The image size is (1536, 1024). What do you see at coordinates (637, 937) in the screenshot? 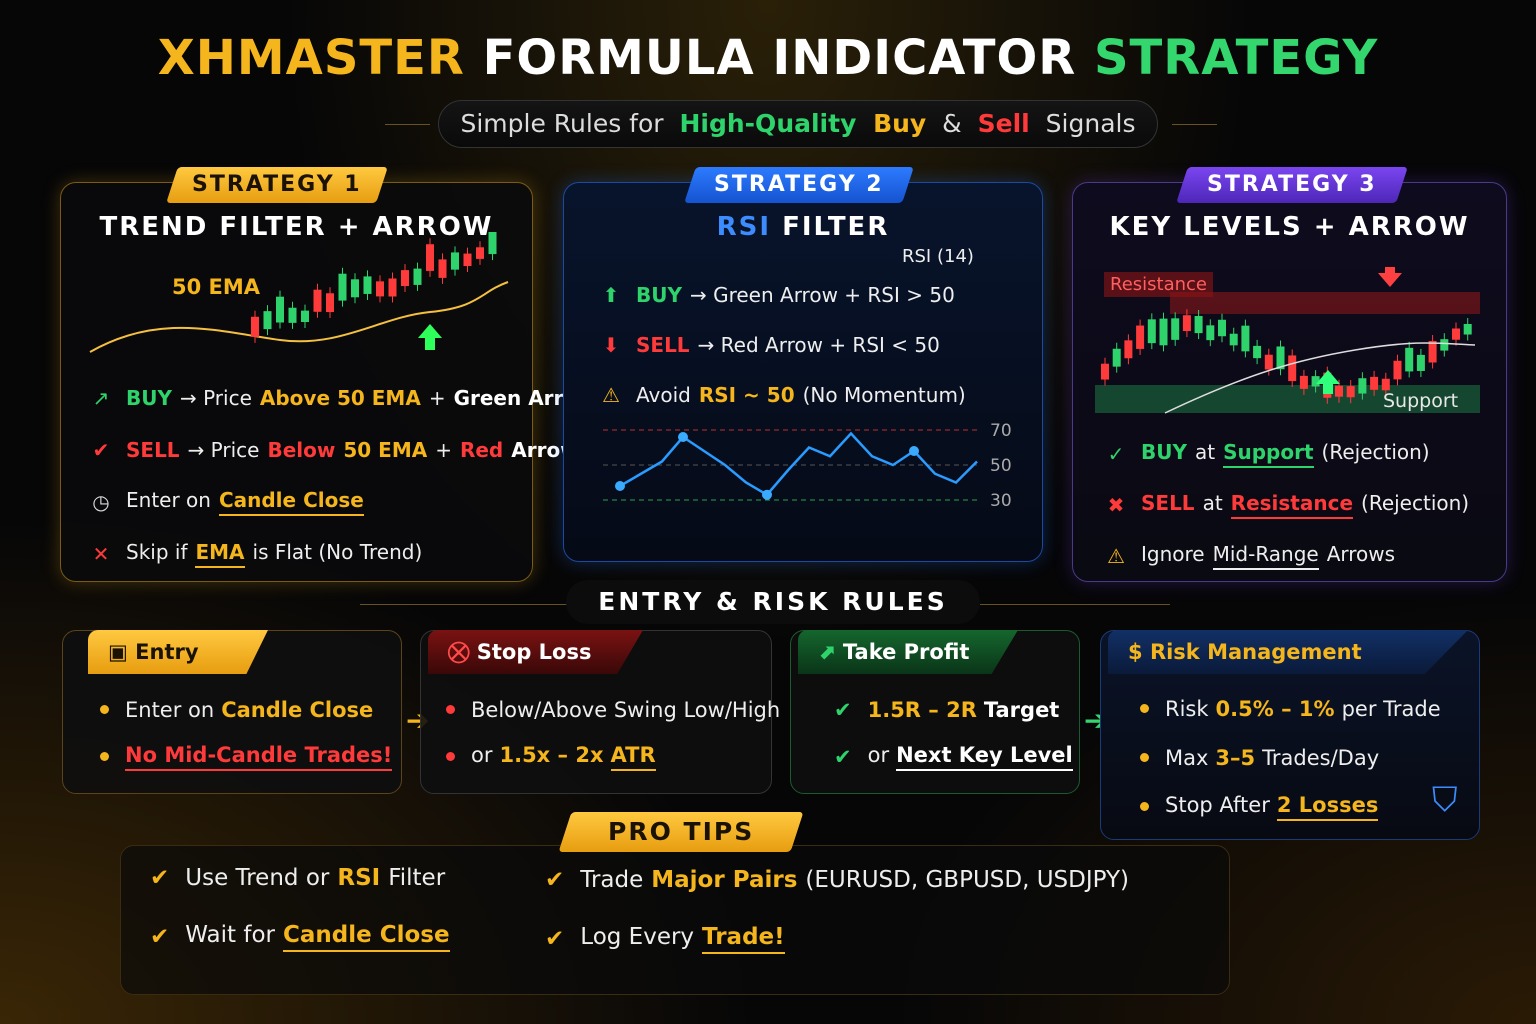
I see `text-segment: Log Every` at bounding box center [637, 937].